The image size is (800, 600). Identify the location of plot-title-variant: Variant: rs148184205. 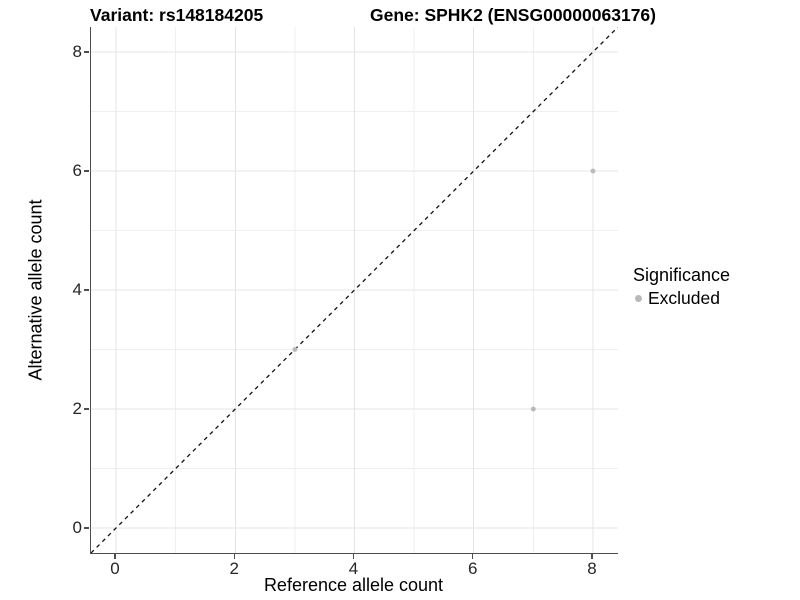
(177, 15).